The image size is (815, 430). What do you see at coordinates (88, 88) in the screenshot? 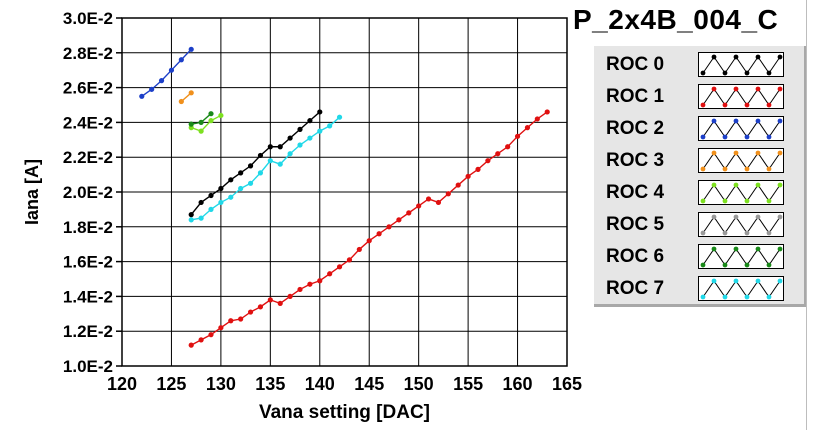
I see `y-tick-label: 2.6E-2` at bounding box center [88, 88].